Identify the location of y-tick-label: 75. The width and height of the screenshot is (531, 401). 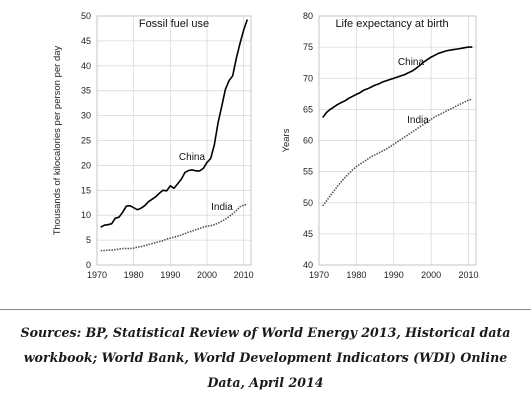
(308, 47).